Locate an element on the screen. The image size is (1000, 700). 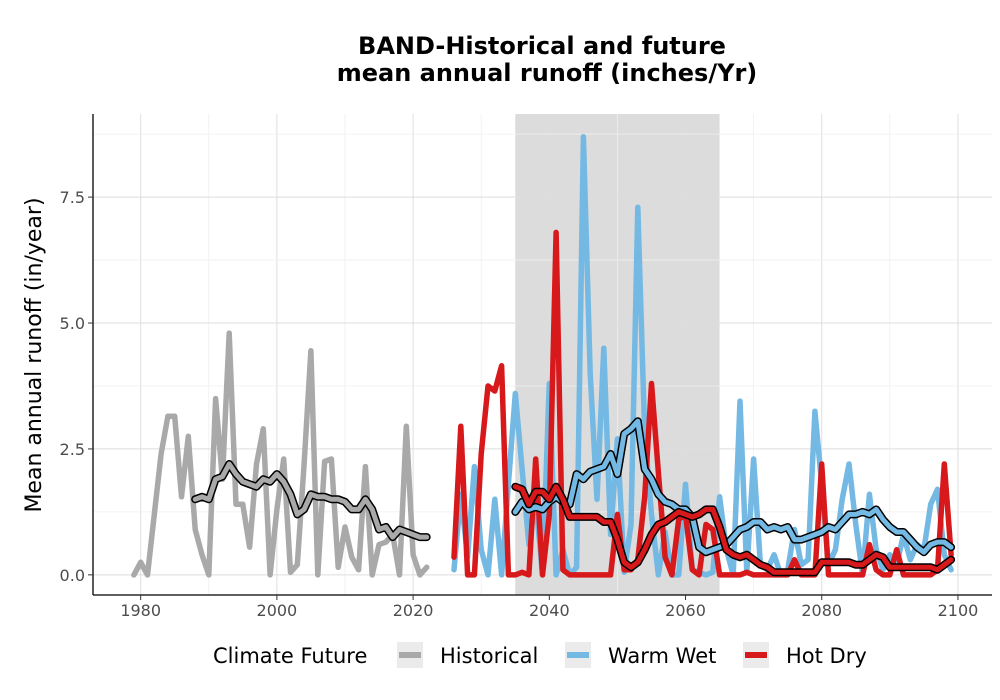
x-tick-label: 2040 is located at coordinates (549, 610).